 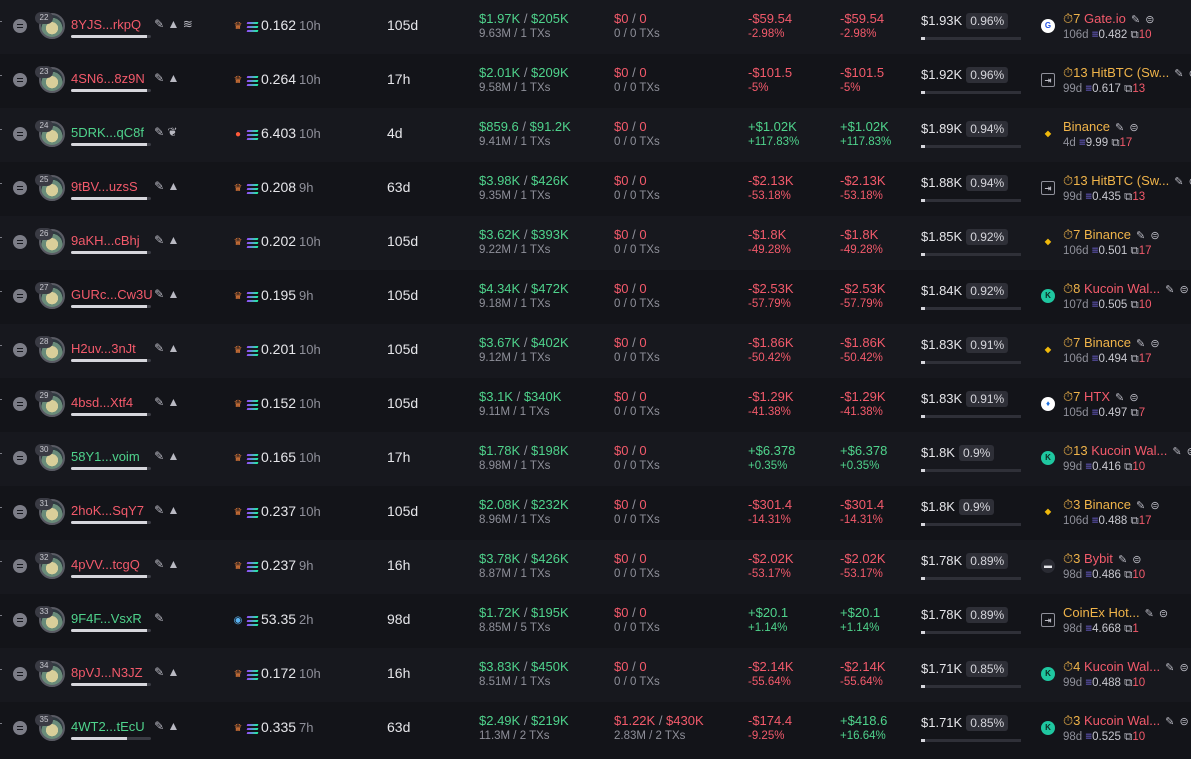 What do you see at coordinates (643, 666) in the screenshot?
I see `sold-mc: 0` at bounding box center [643, 666].